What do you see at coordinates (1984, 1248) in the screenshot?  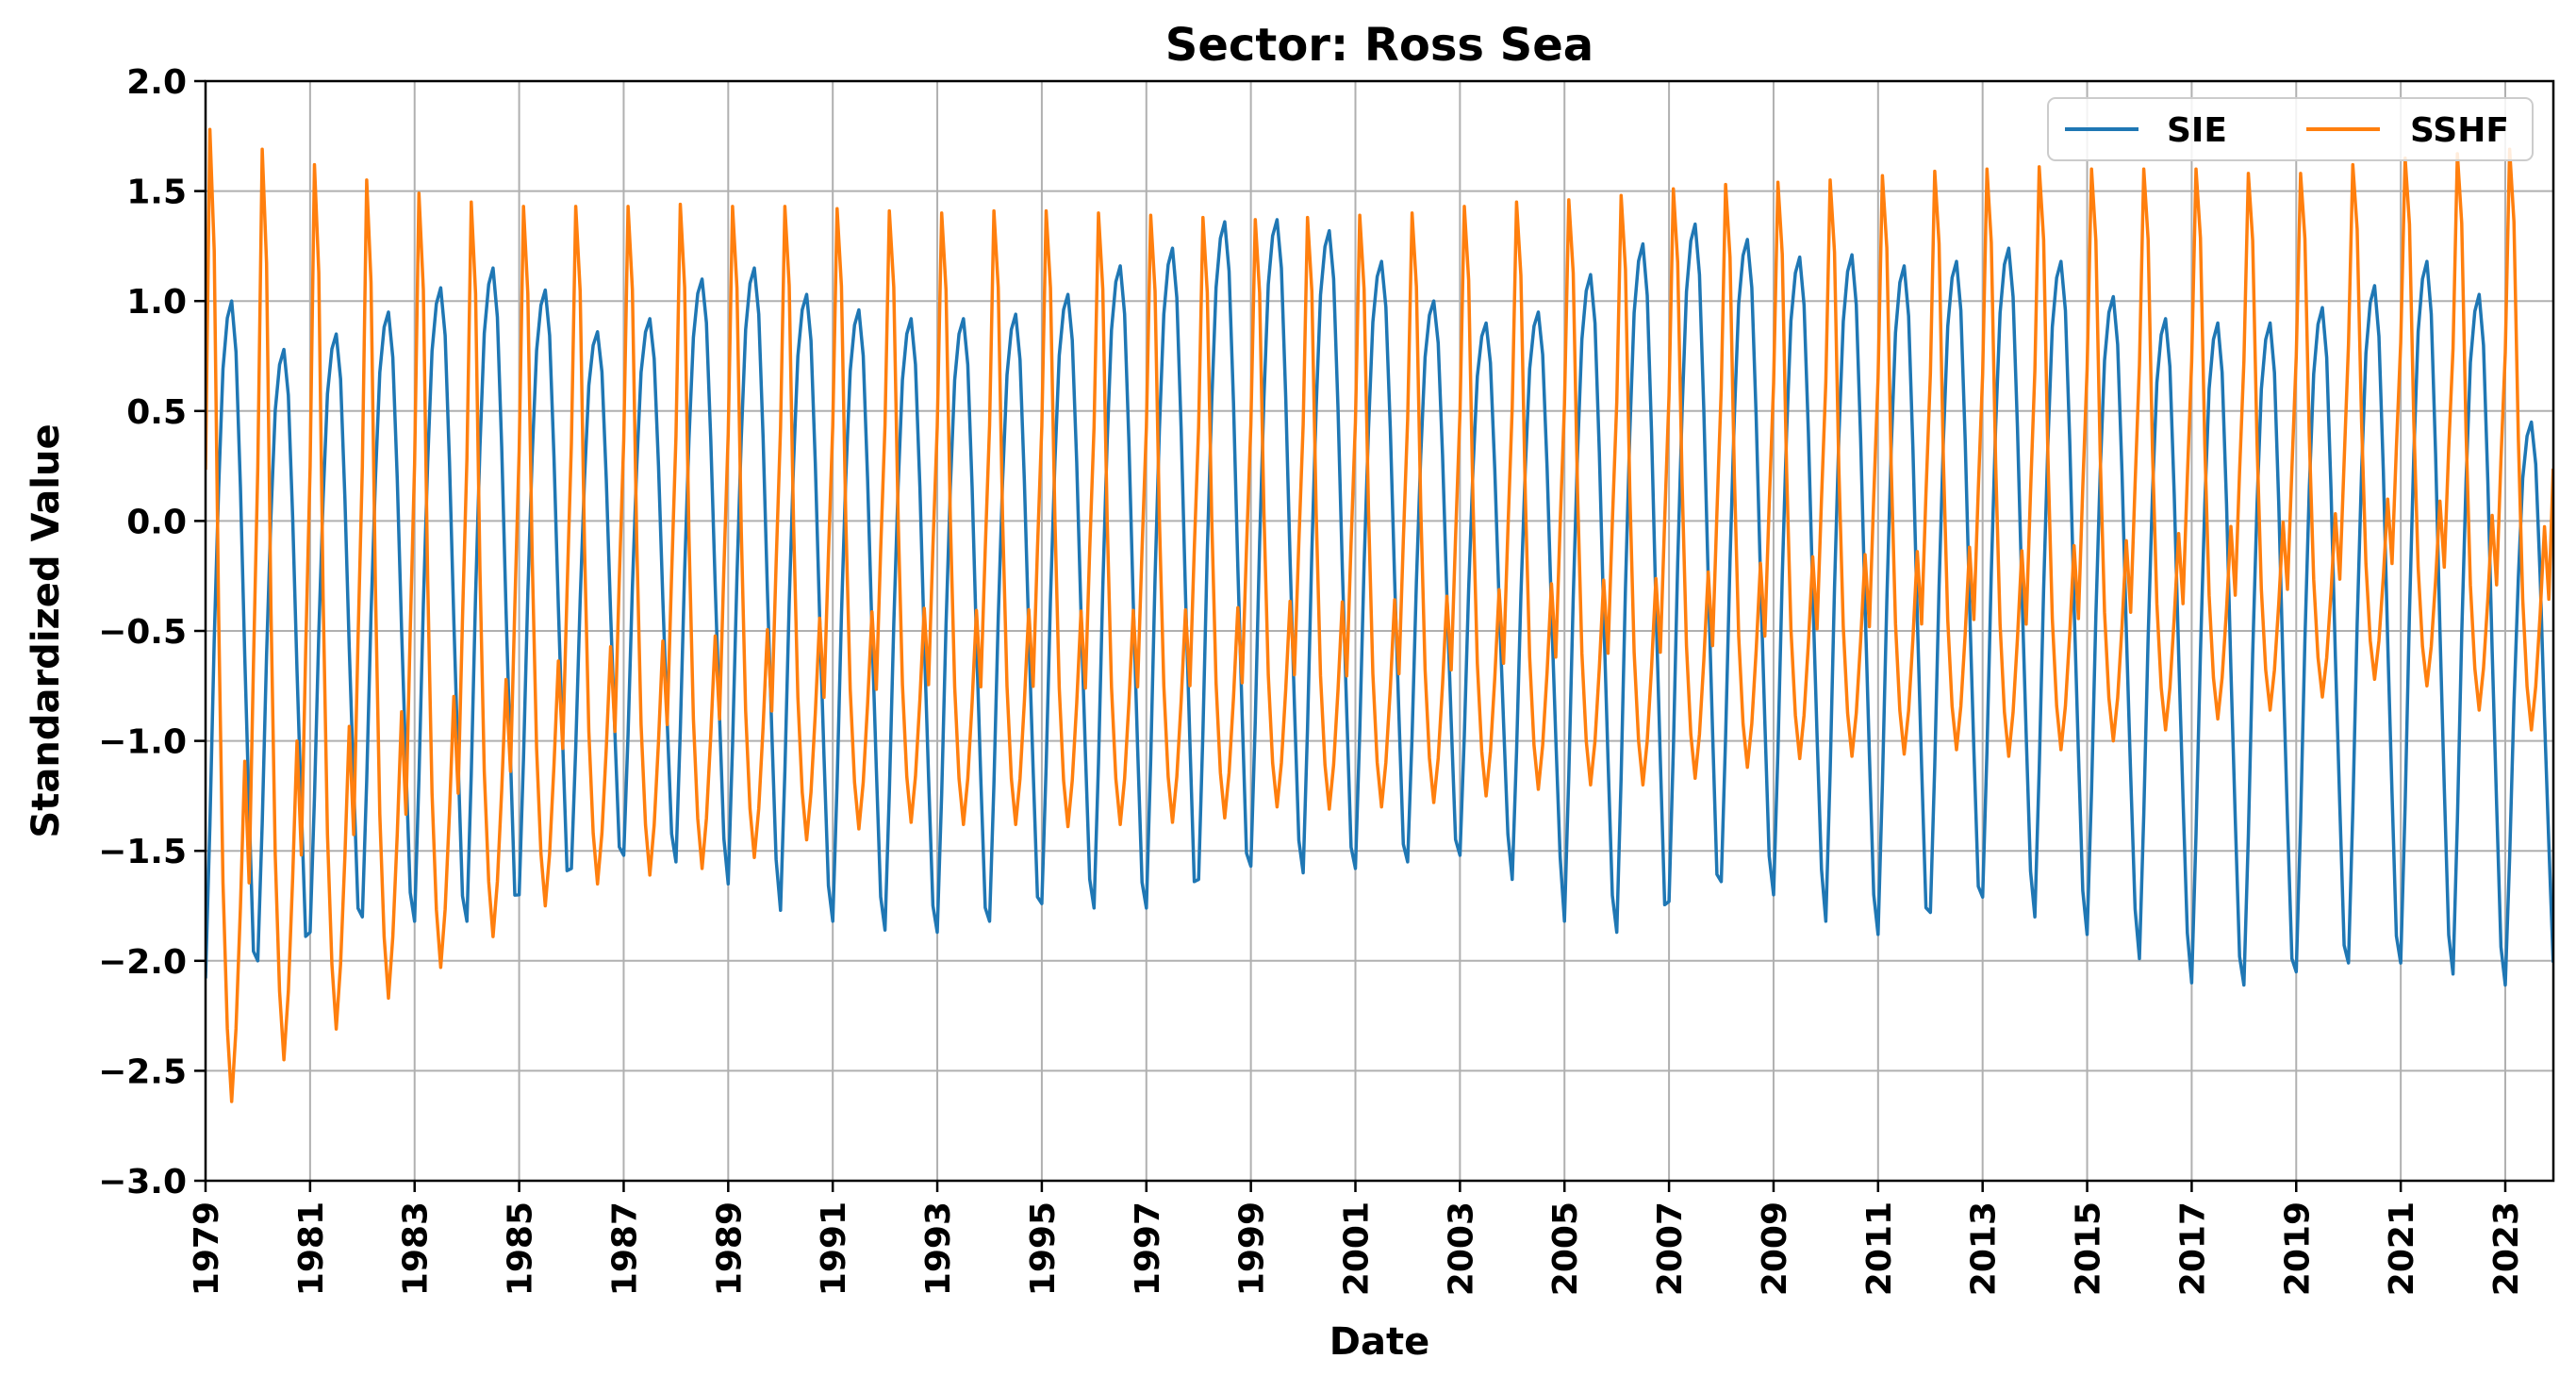 I see `x-tick-label: 2013` at bounding box center [1984, 1248].